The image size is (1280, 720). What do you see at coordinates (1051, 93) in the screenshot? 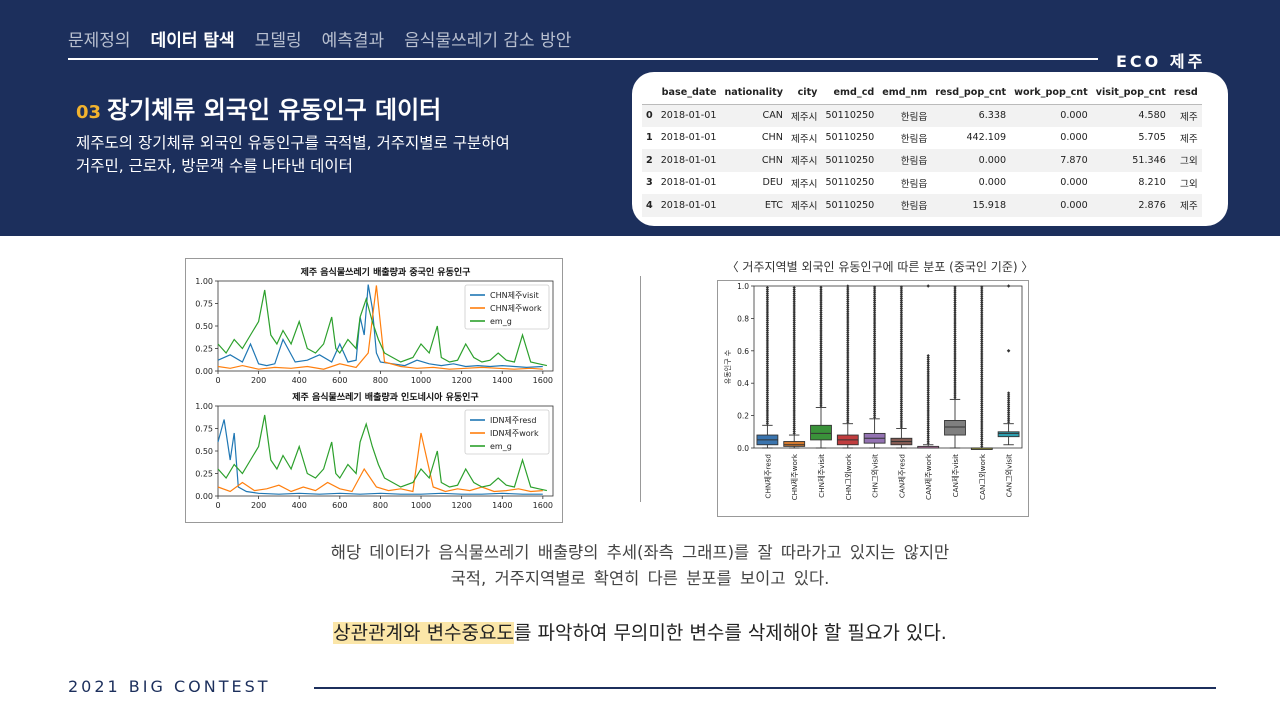
I see `table-header-cell: work_pop_cnt` at bounding box center [1051, 93].